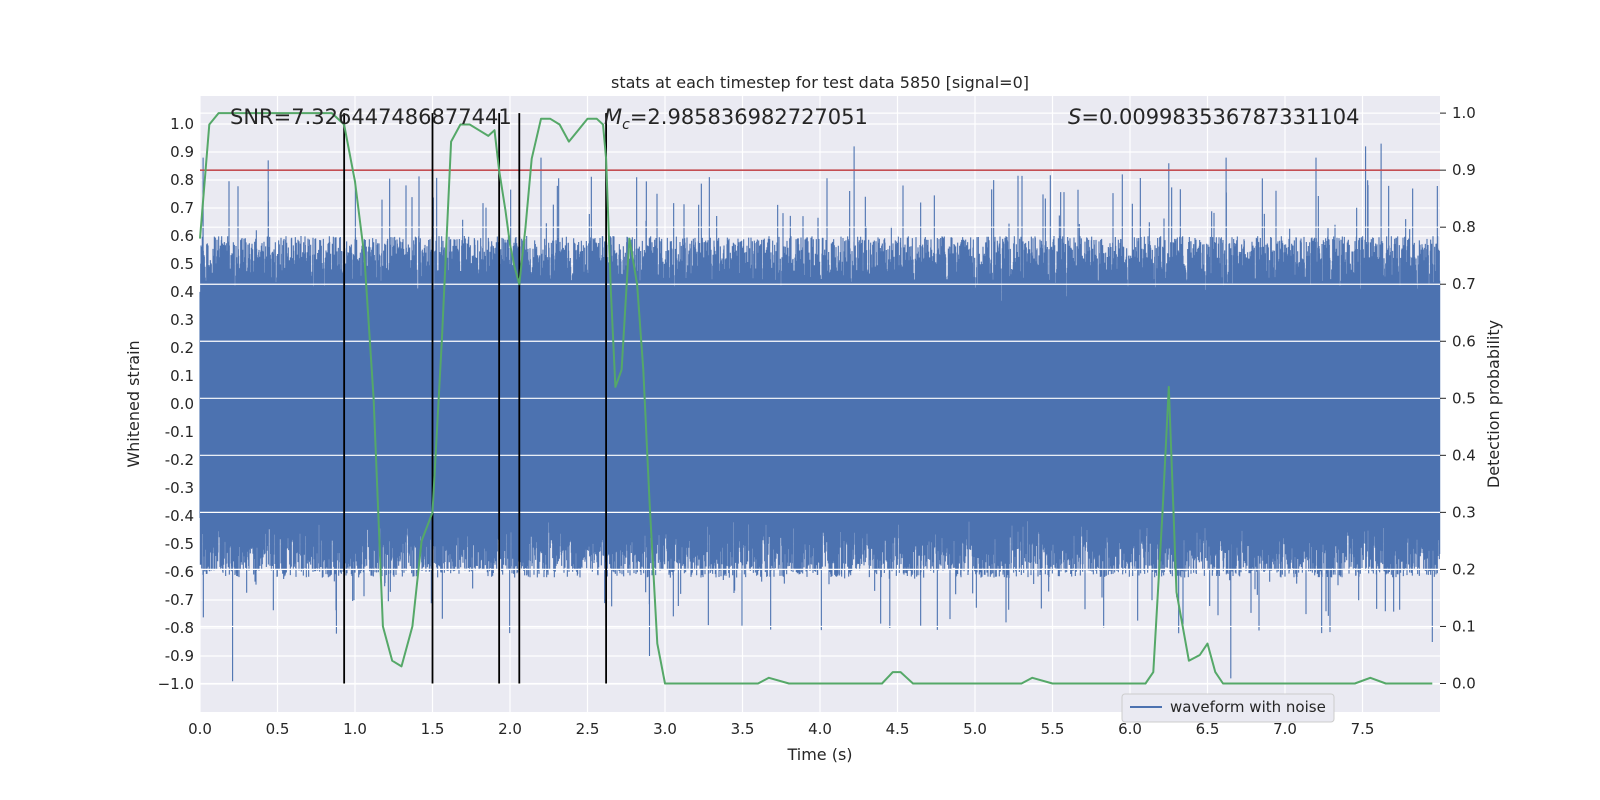  I want to click on y-tick-label: -0.1, so click(179, 432).